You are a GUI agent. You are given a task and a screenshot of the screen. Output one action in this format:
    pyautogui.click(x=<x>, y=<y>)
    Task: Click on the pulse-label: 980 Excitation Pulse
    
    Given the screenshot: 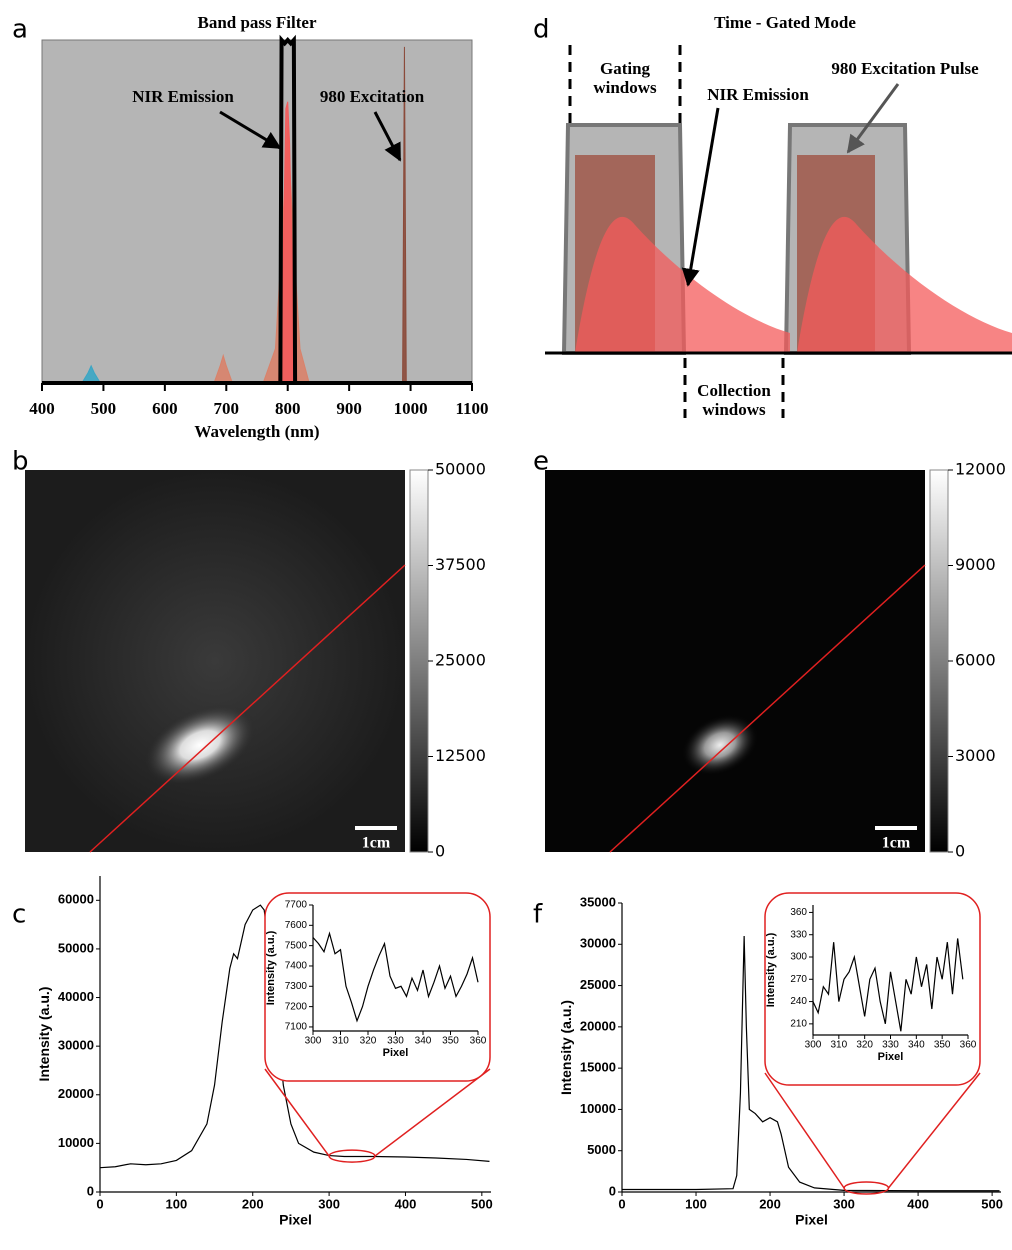 What is the action you would take?
    pyautogui.click(x=905, y=68)
    